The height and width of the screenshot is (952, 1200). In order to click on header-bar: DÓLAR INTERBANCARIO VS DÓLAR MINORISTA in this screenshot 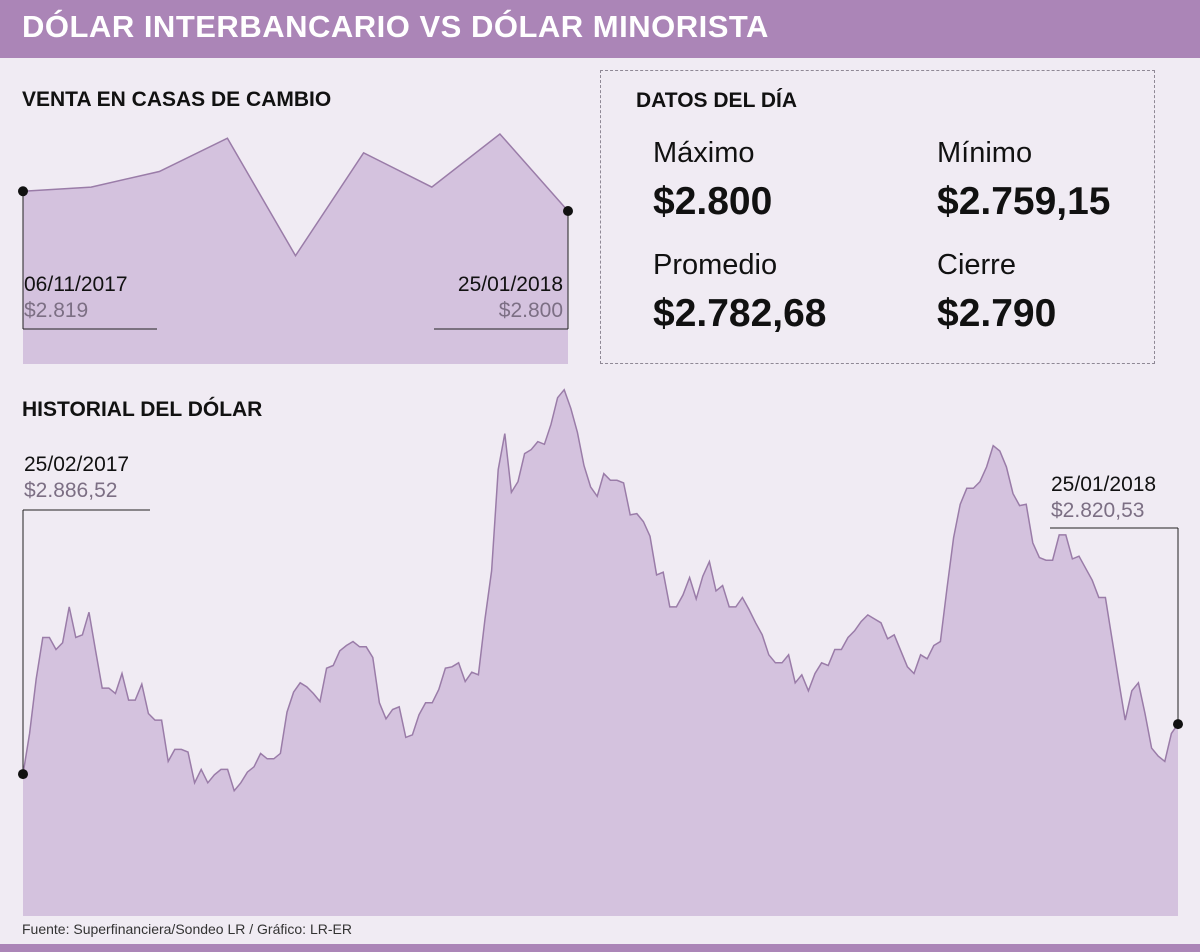, I will do `click(600, 29)`.